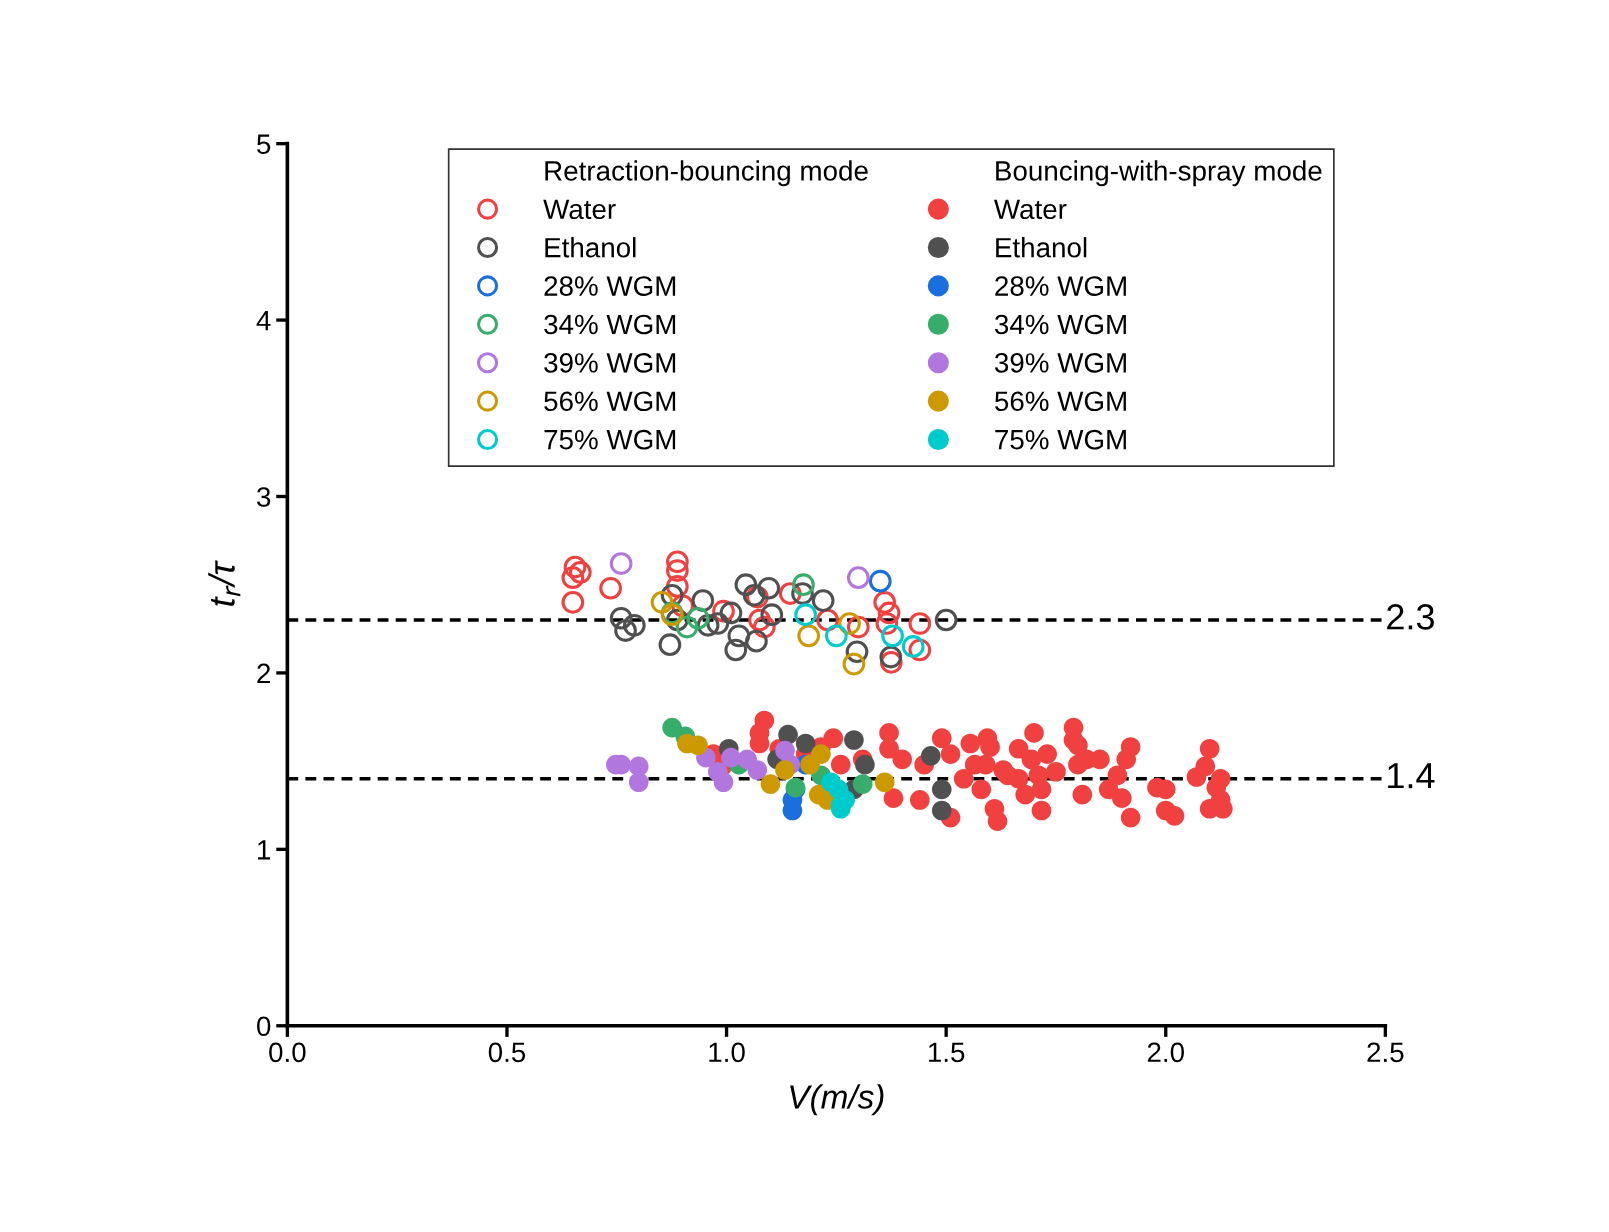 The height and width of the screenshot is (1232, 1609). What do you see at coordinates (1410, 617) in the screenshot?
I see `ref-line-label: 2.3` at bounding box center [1410, 617].